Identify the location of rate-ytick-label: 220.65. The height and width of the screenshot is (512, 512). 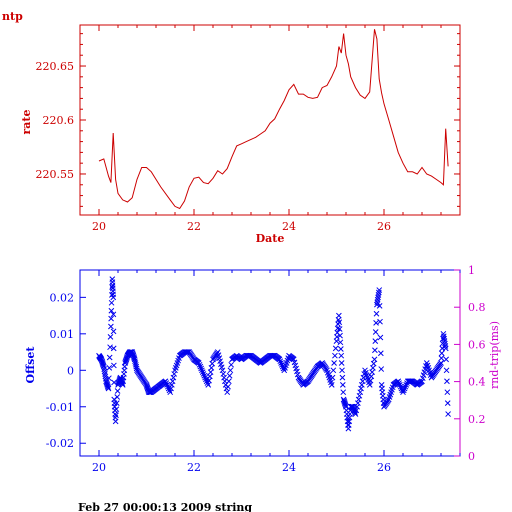
(55, 66).